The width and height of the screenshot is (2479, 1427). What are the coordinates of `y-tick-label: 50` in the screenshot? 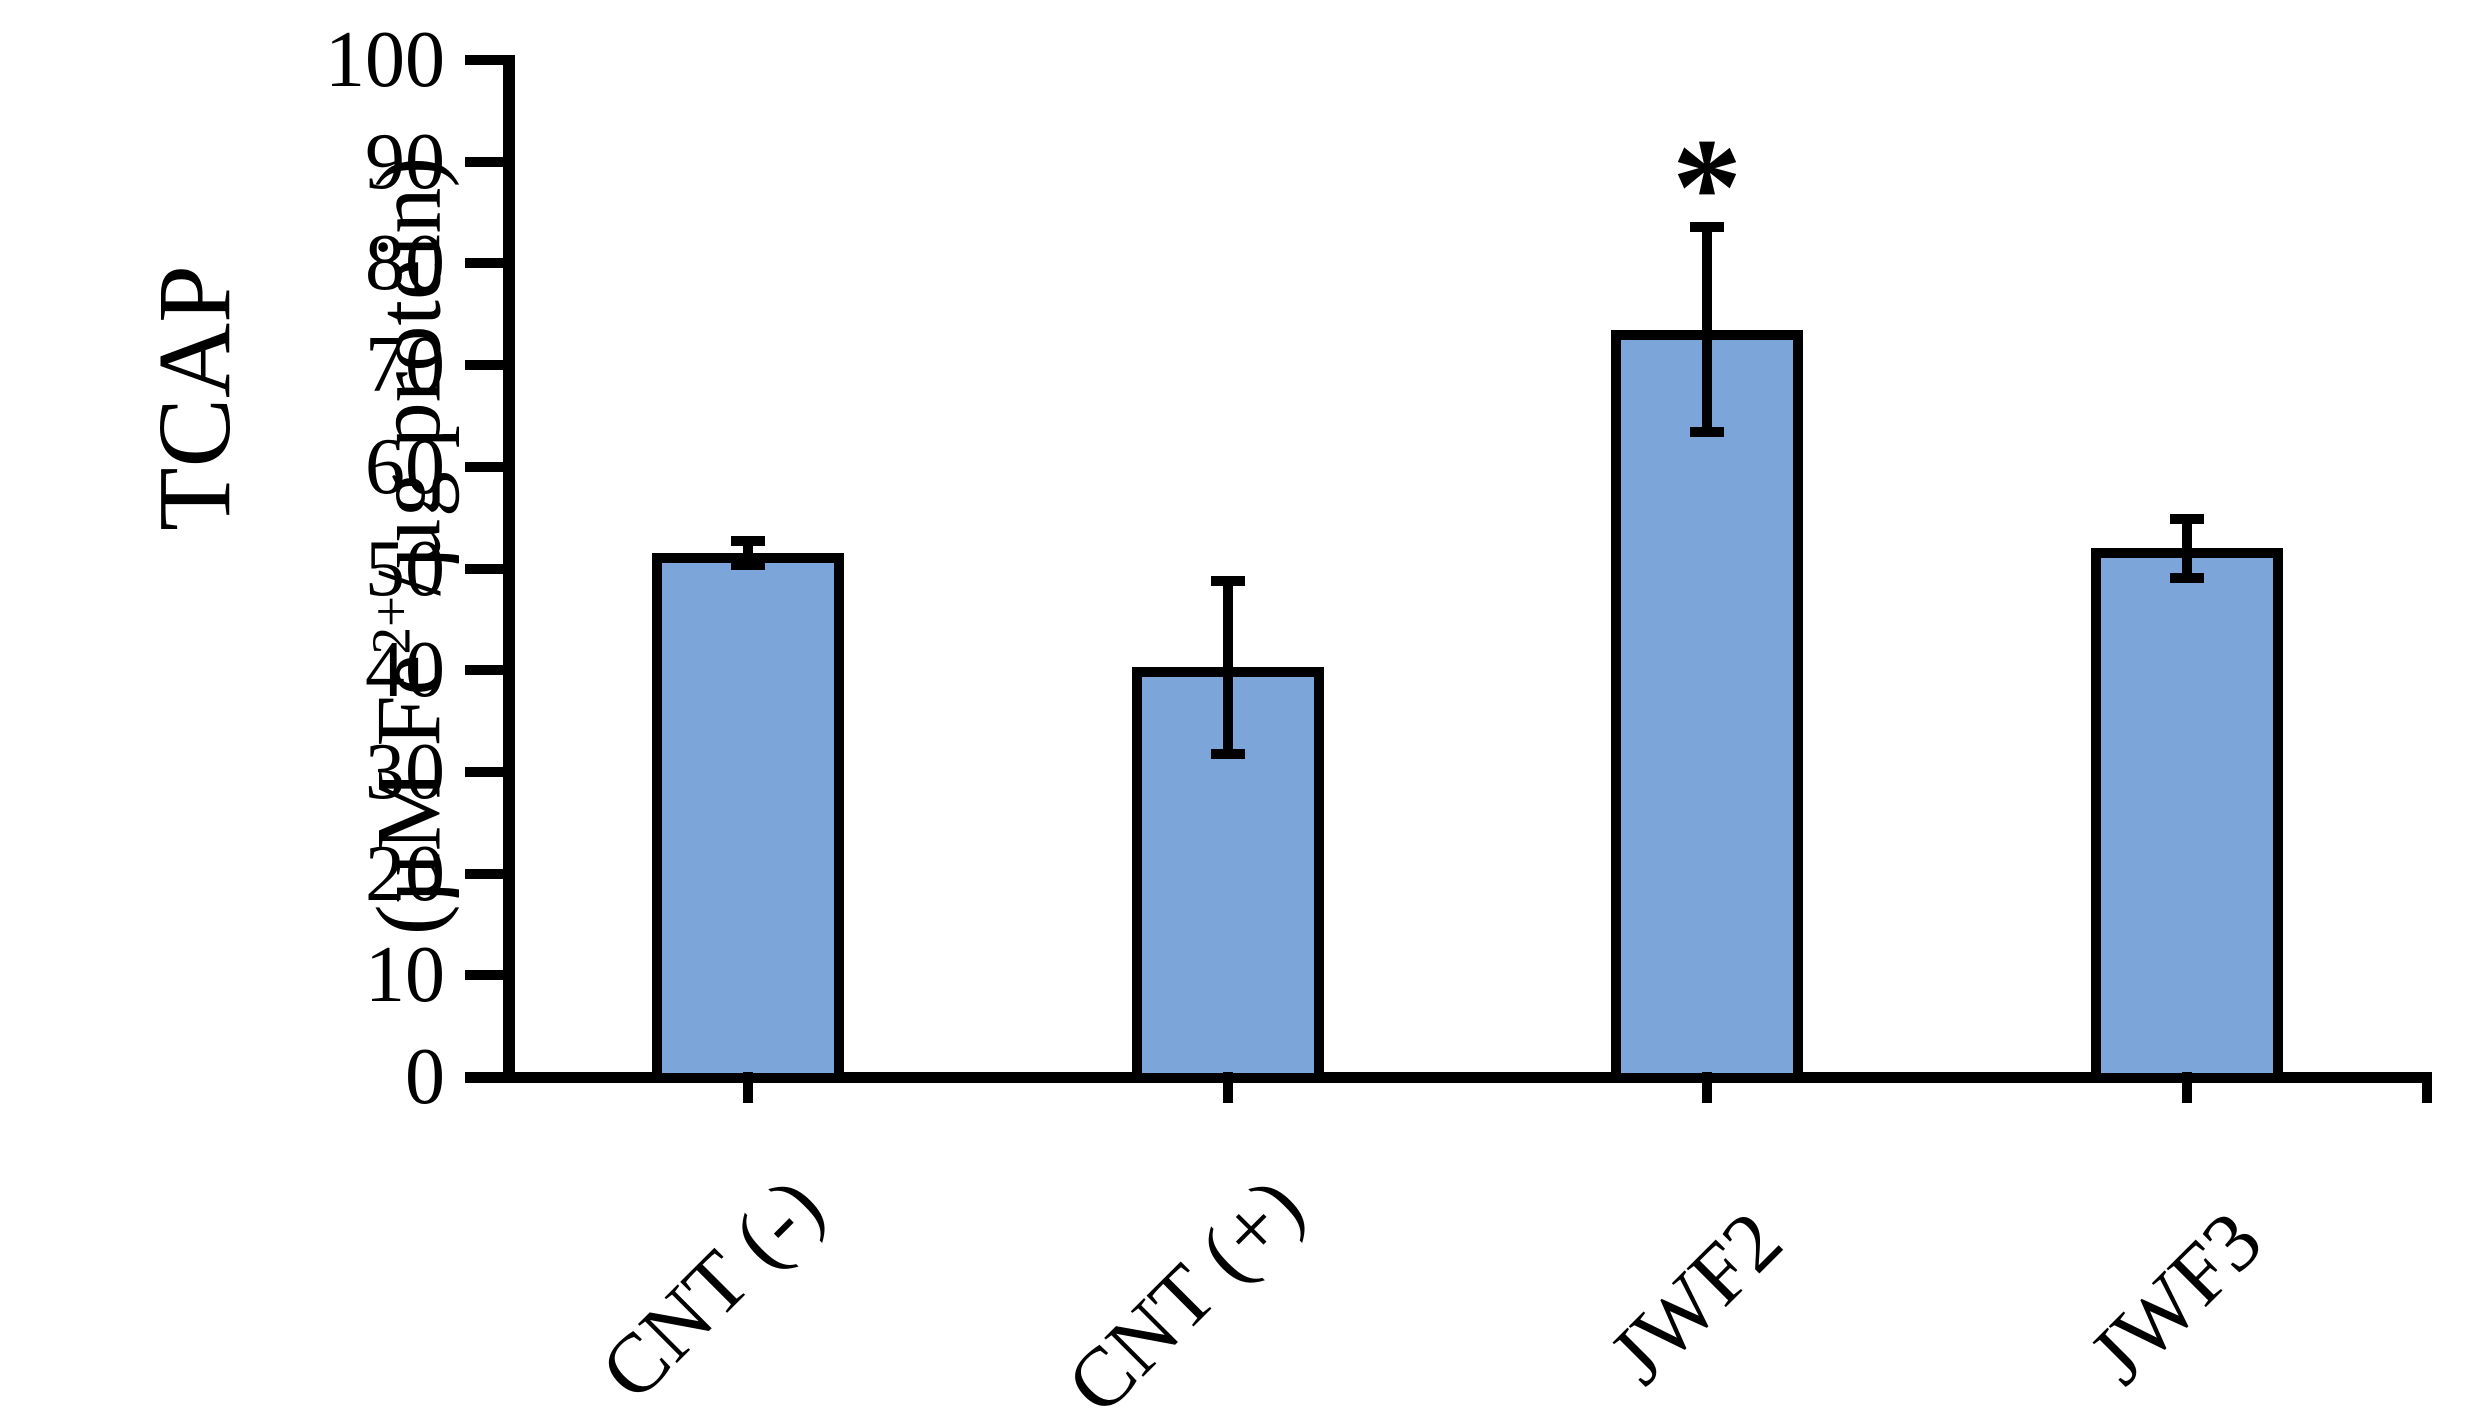 It's located at (405, 568).